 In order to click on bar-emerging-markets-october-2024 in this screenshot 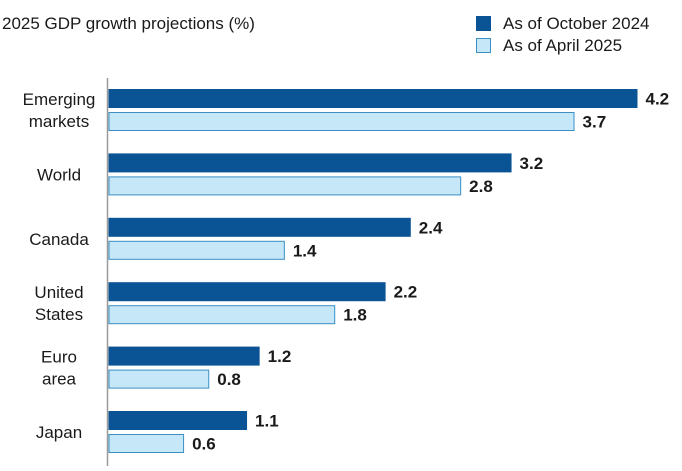, I will do `click(373, 98)`.